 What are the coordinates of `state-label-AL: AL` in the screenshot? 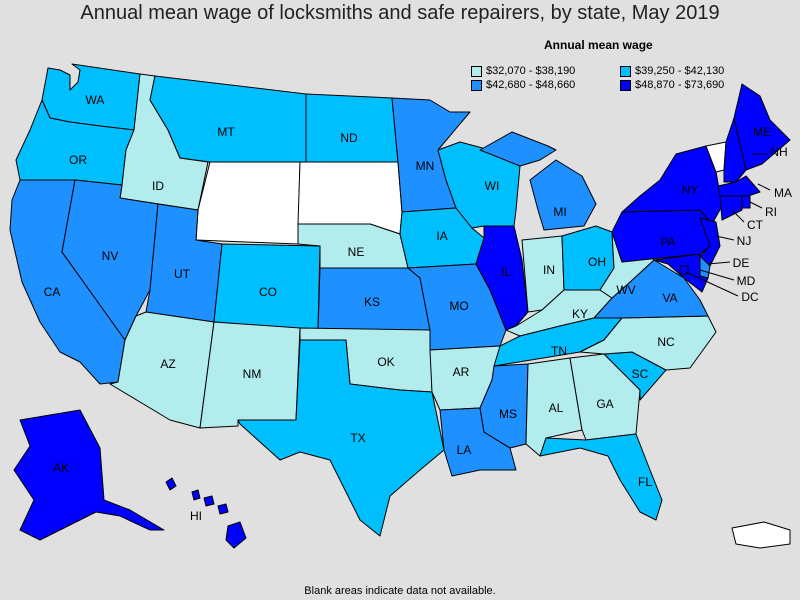 It's located at (556, 408).